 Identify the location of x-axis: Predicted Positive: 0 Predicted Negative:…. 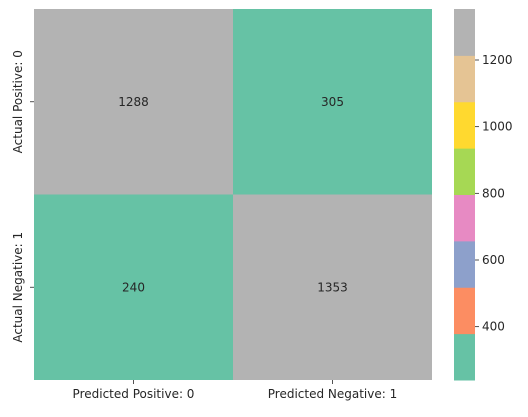
(235, 390).